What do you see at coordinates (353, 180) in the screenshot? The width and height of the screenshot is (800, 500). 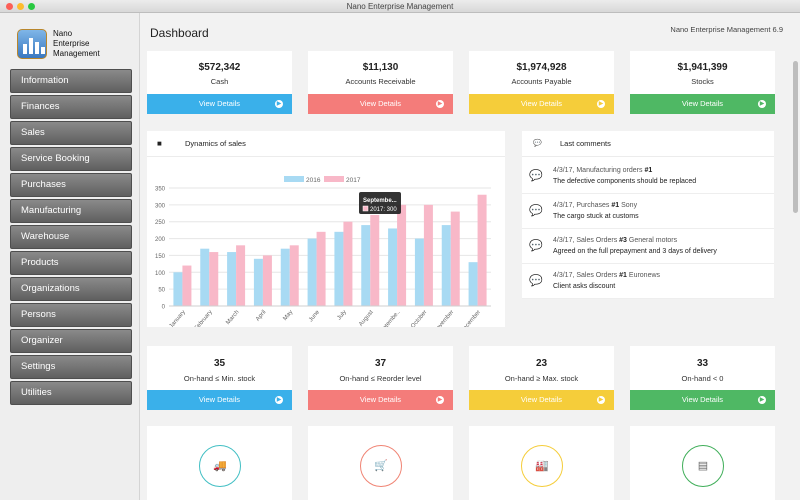 I see `legend-label-2017: 2017` at bounding box center [353, 180].